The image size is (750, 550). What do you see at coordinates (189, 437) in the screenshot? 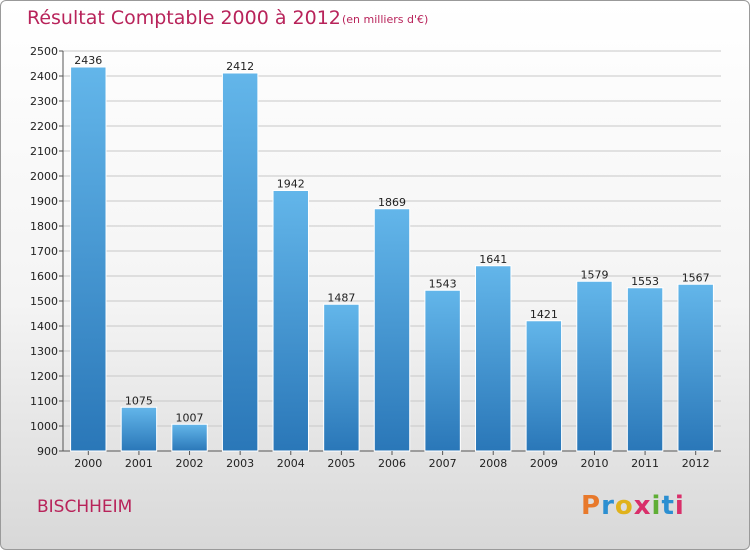
I see `bar-2002` at bounding box center [189, 437].